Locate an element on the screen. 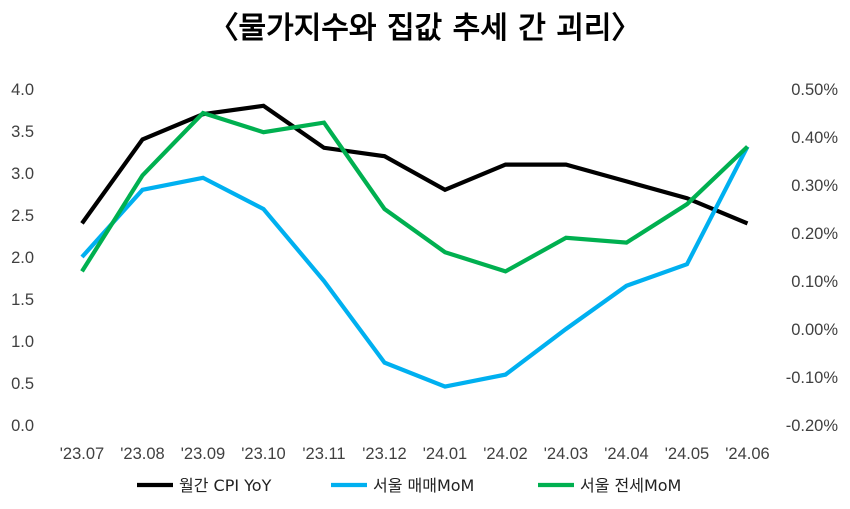 This screenshot has width=850, height=509. left-tick-label: 4.0 is located at coordinates (22, 90).